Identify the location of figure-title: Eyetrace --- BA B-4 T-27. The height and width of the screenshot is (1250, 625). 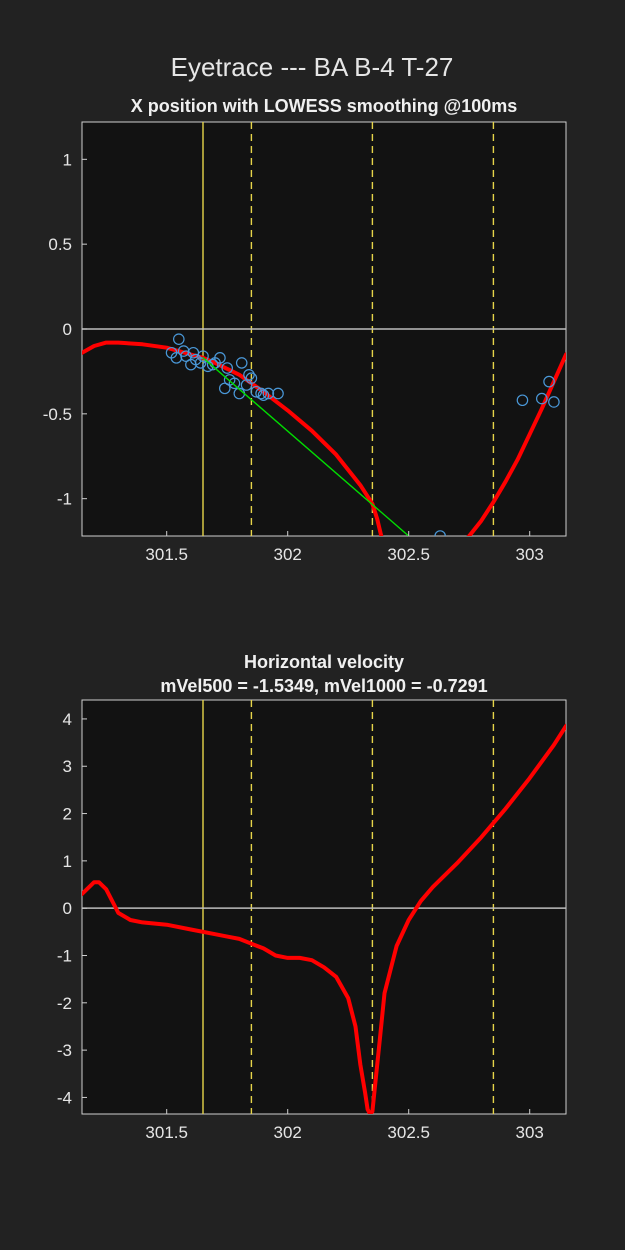
(312, 67).